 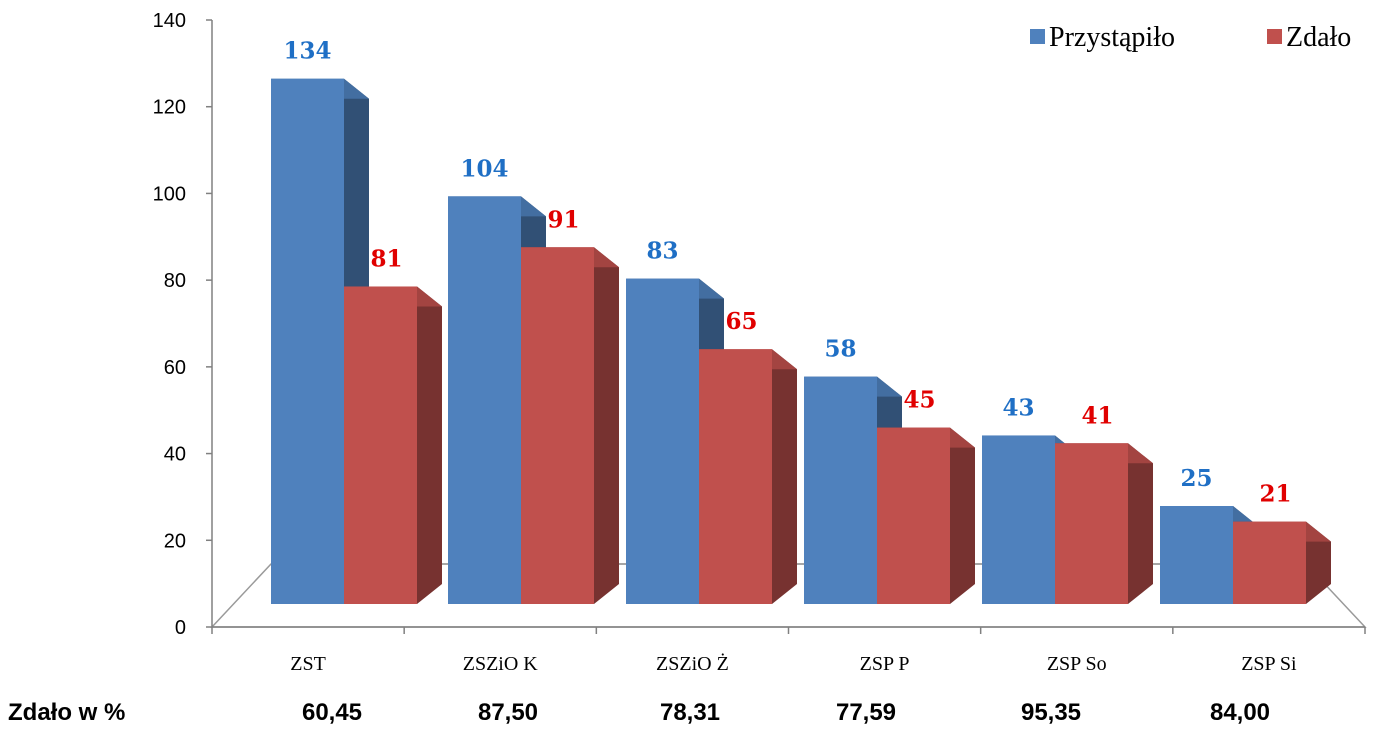 What do you see at coordinates (1318, 37) in the screenshot?
I see `legend-label: Zdało` at bounding box center [1318, 37].